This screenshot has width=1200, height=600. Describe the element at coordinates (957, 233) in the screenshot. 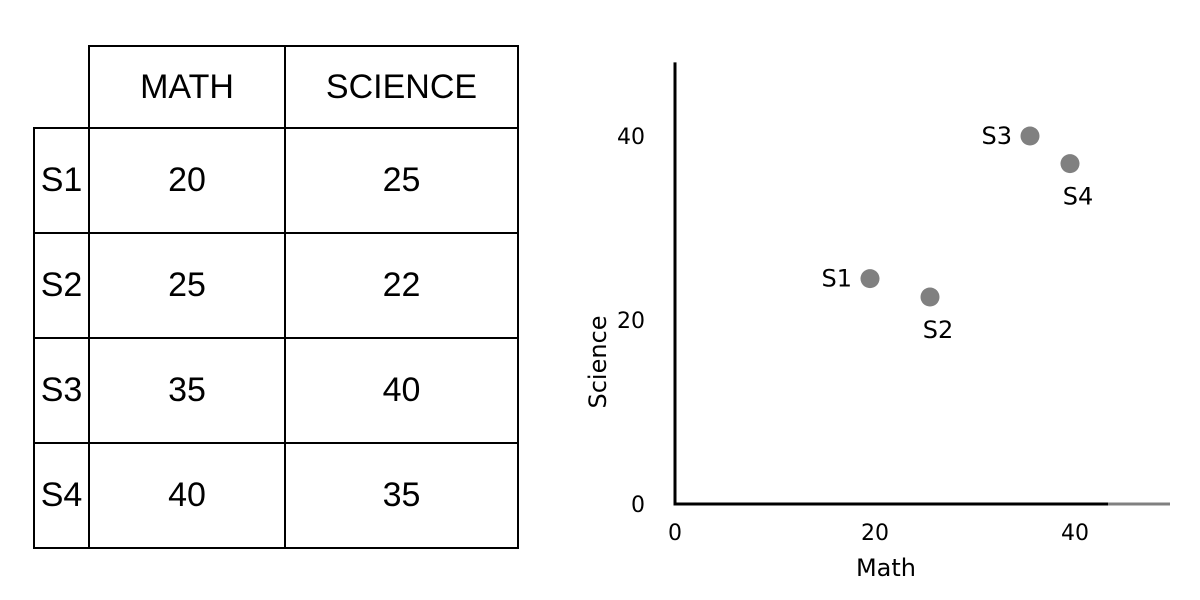

I see `data-points: S1 S2 S3 S4` at that location.